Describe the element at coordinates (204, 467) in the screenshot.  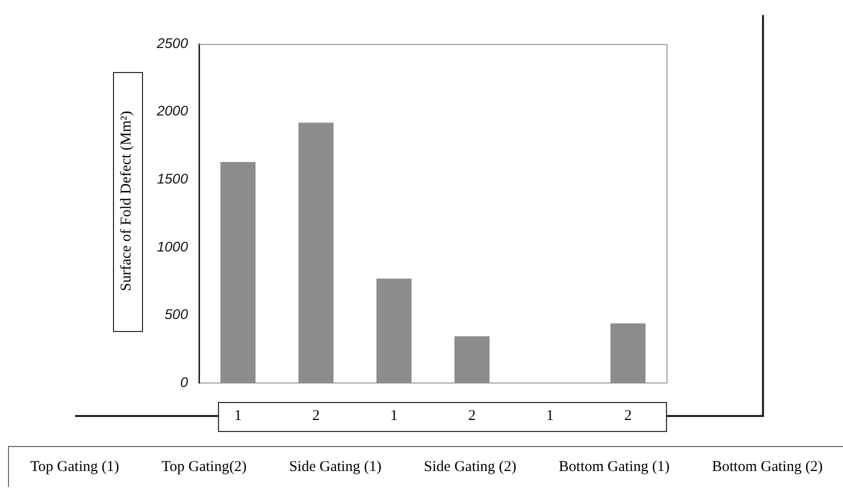
I see `text: Top Gating(2)` at that location.